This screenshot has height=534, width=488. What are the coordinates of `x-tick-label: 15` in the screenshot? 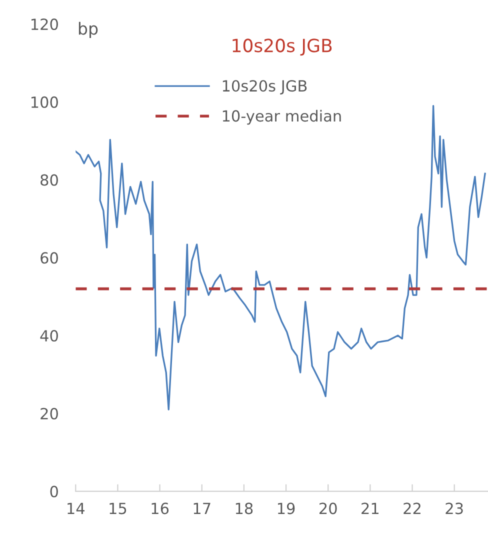 It's located at (118, 508).